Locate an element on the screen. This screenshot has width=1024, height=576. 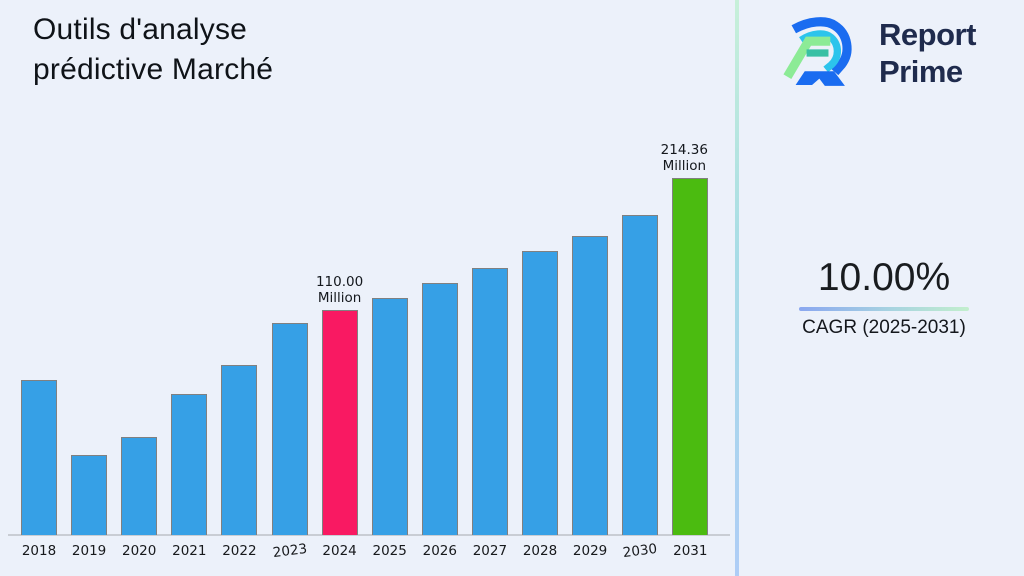
cagr-label: CAGR (2025-2031) is located at coordinates (884, 327).